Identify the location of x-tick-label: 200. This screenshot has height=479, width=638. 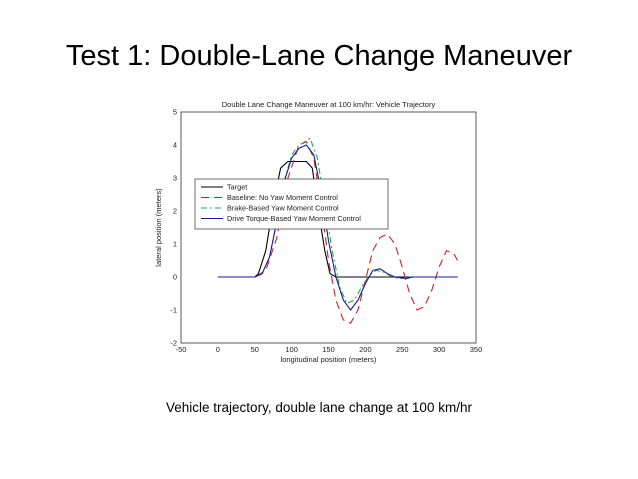
(365, 349).